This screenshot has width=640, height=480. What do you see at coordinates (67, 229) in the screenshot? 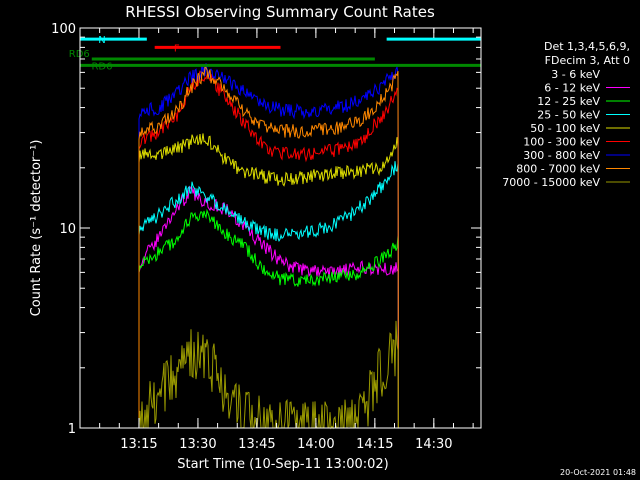
I see `y-tick-label-1: 10` at bounding box center [67, 229].